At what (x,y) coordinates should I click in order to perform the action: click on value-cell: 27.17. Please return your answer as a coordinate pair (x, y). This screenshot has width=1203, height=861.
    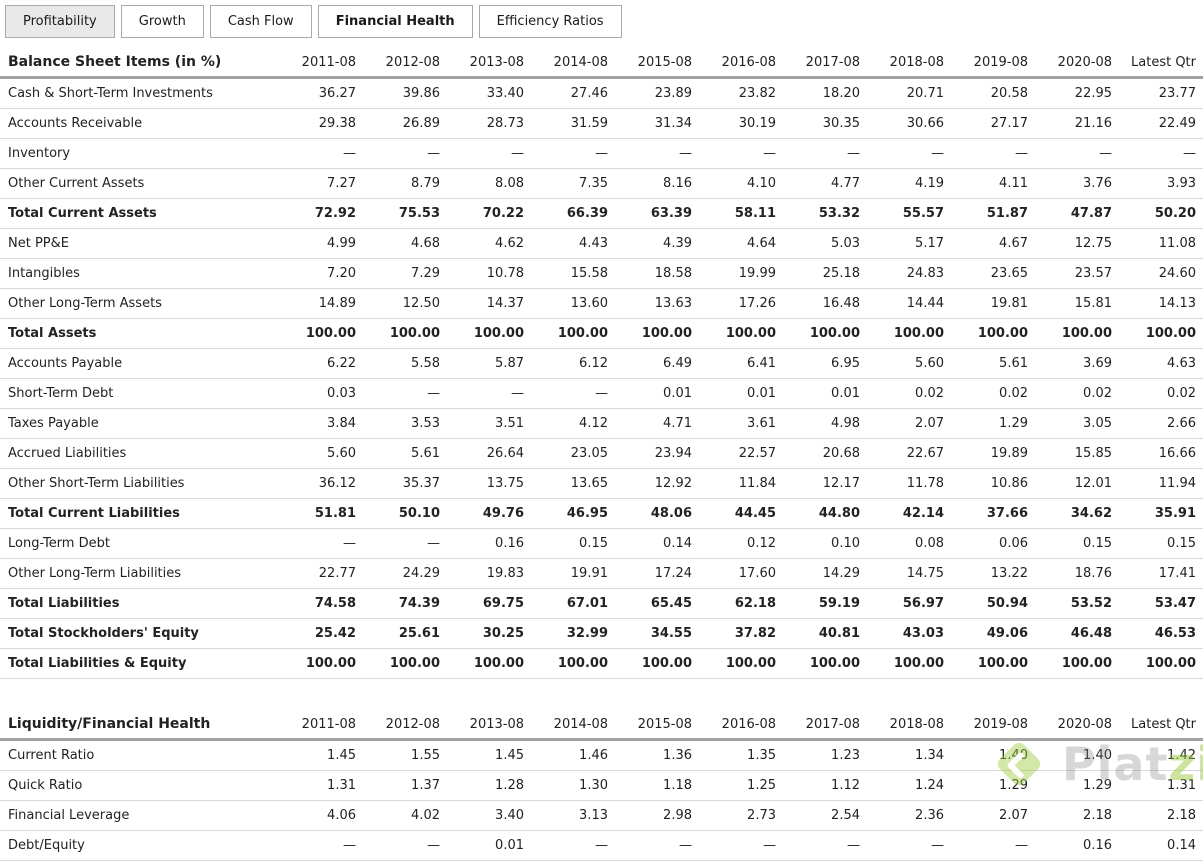
    Looking at the image, I should click on (1009, 123).